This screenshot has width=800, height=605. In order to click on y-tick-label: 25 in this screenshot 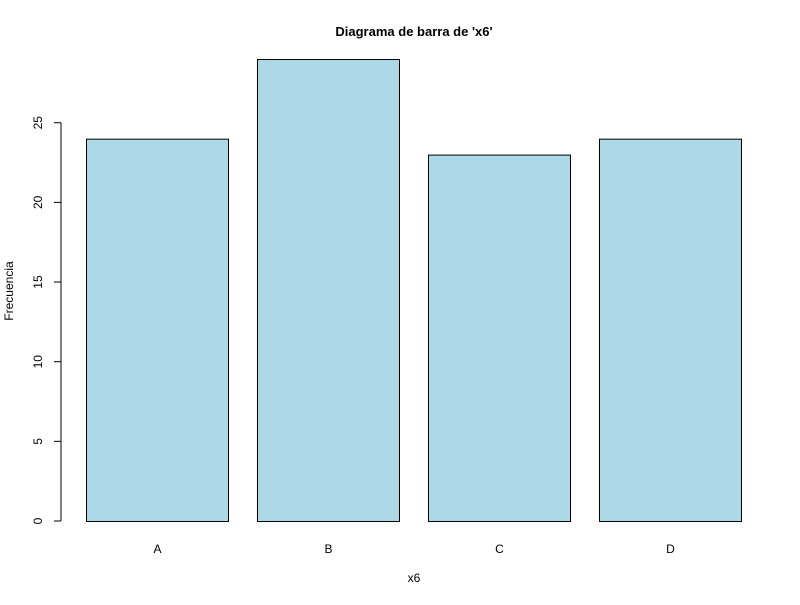, I will do `click(38, 123)`.